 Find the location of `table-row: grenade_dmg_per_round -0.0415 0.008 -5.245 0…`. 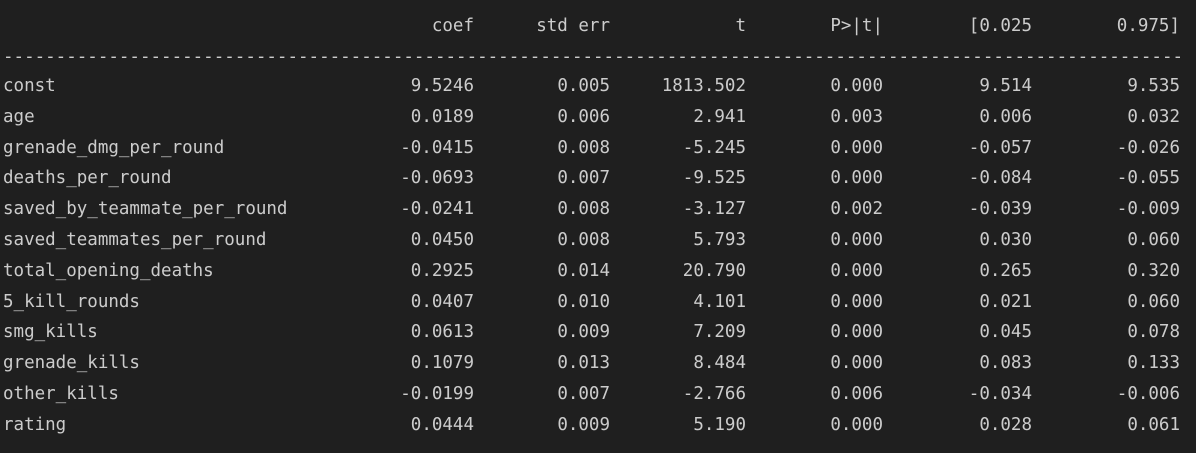

table-row: grenade_dmg_per_round -0.0415 0.008 -5.245 0… is located at coordinates (598, 148).